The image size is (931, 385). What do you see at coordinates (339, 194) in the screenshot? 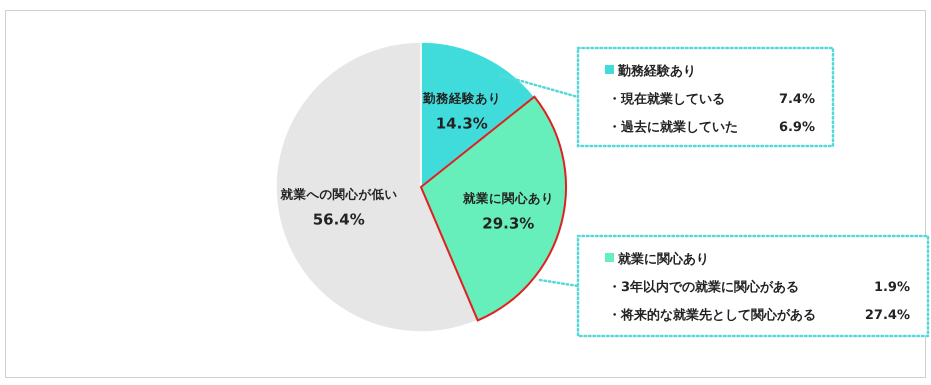
I see `slice-name: 就業への関心が低い` at bounding box center [339, 194].